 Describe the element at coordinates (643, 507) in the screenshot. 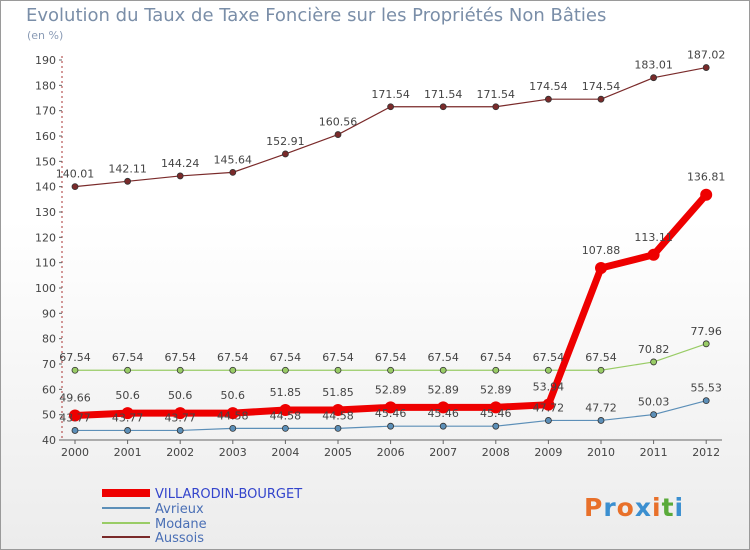

I see `logo-letter: x` at that location.